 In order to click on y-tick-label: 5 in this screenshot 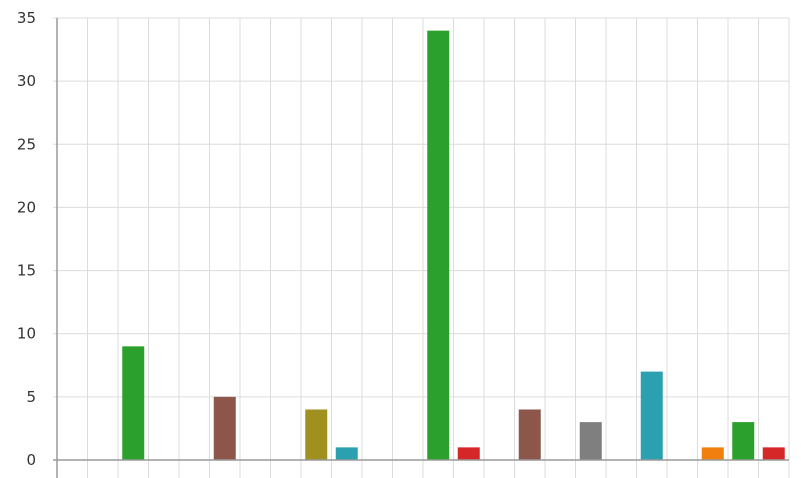, I will do `click(31, 397)`.